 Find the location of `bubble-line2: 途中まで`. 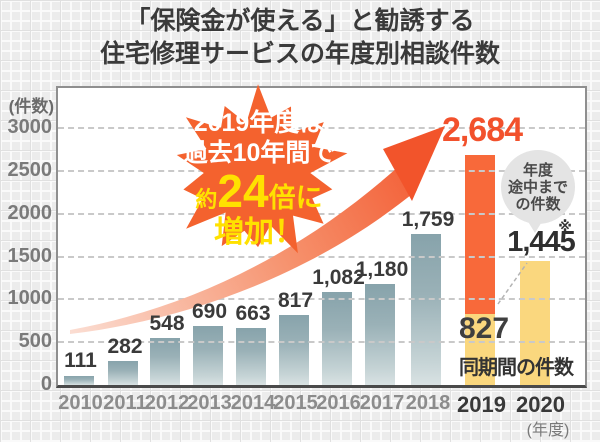

bubble-line2: 途中まで is located at coordinates (537, 187).